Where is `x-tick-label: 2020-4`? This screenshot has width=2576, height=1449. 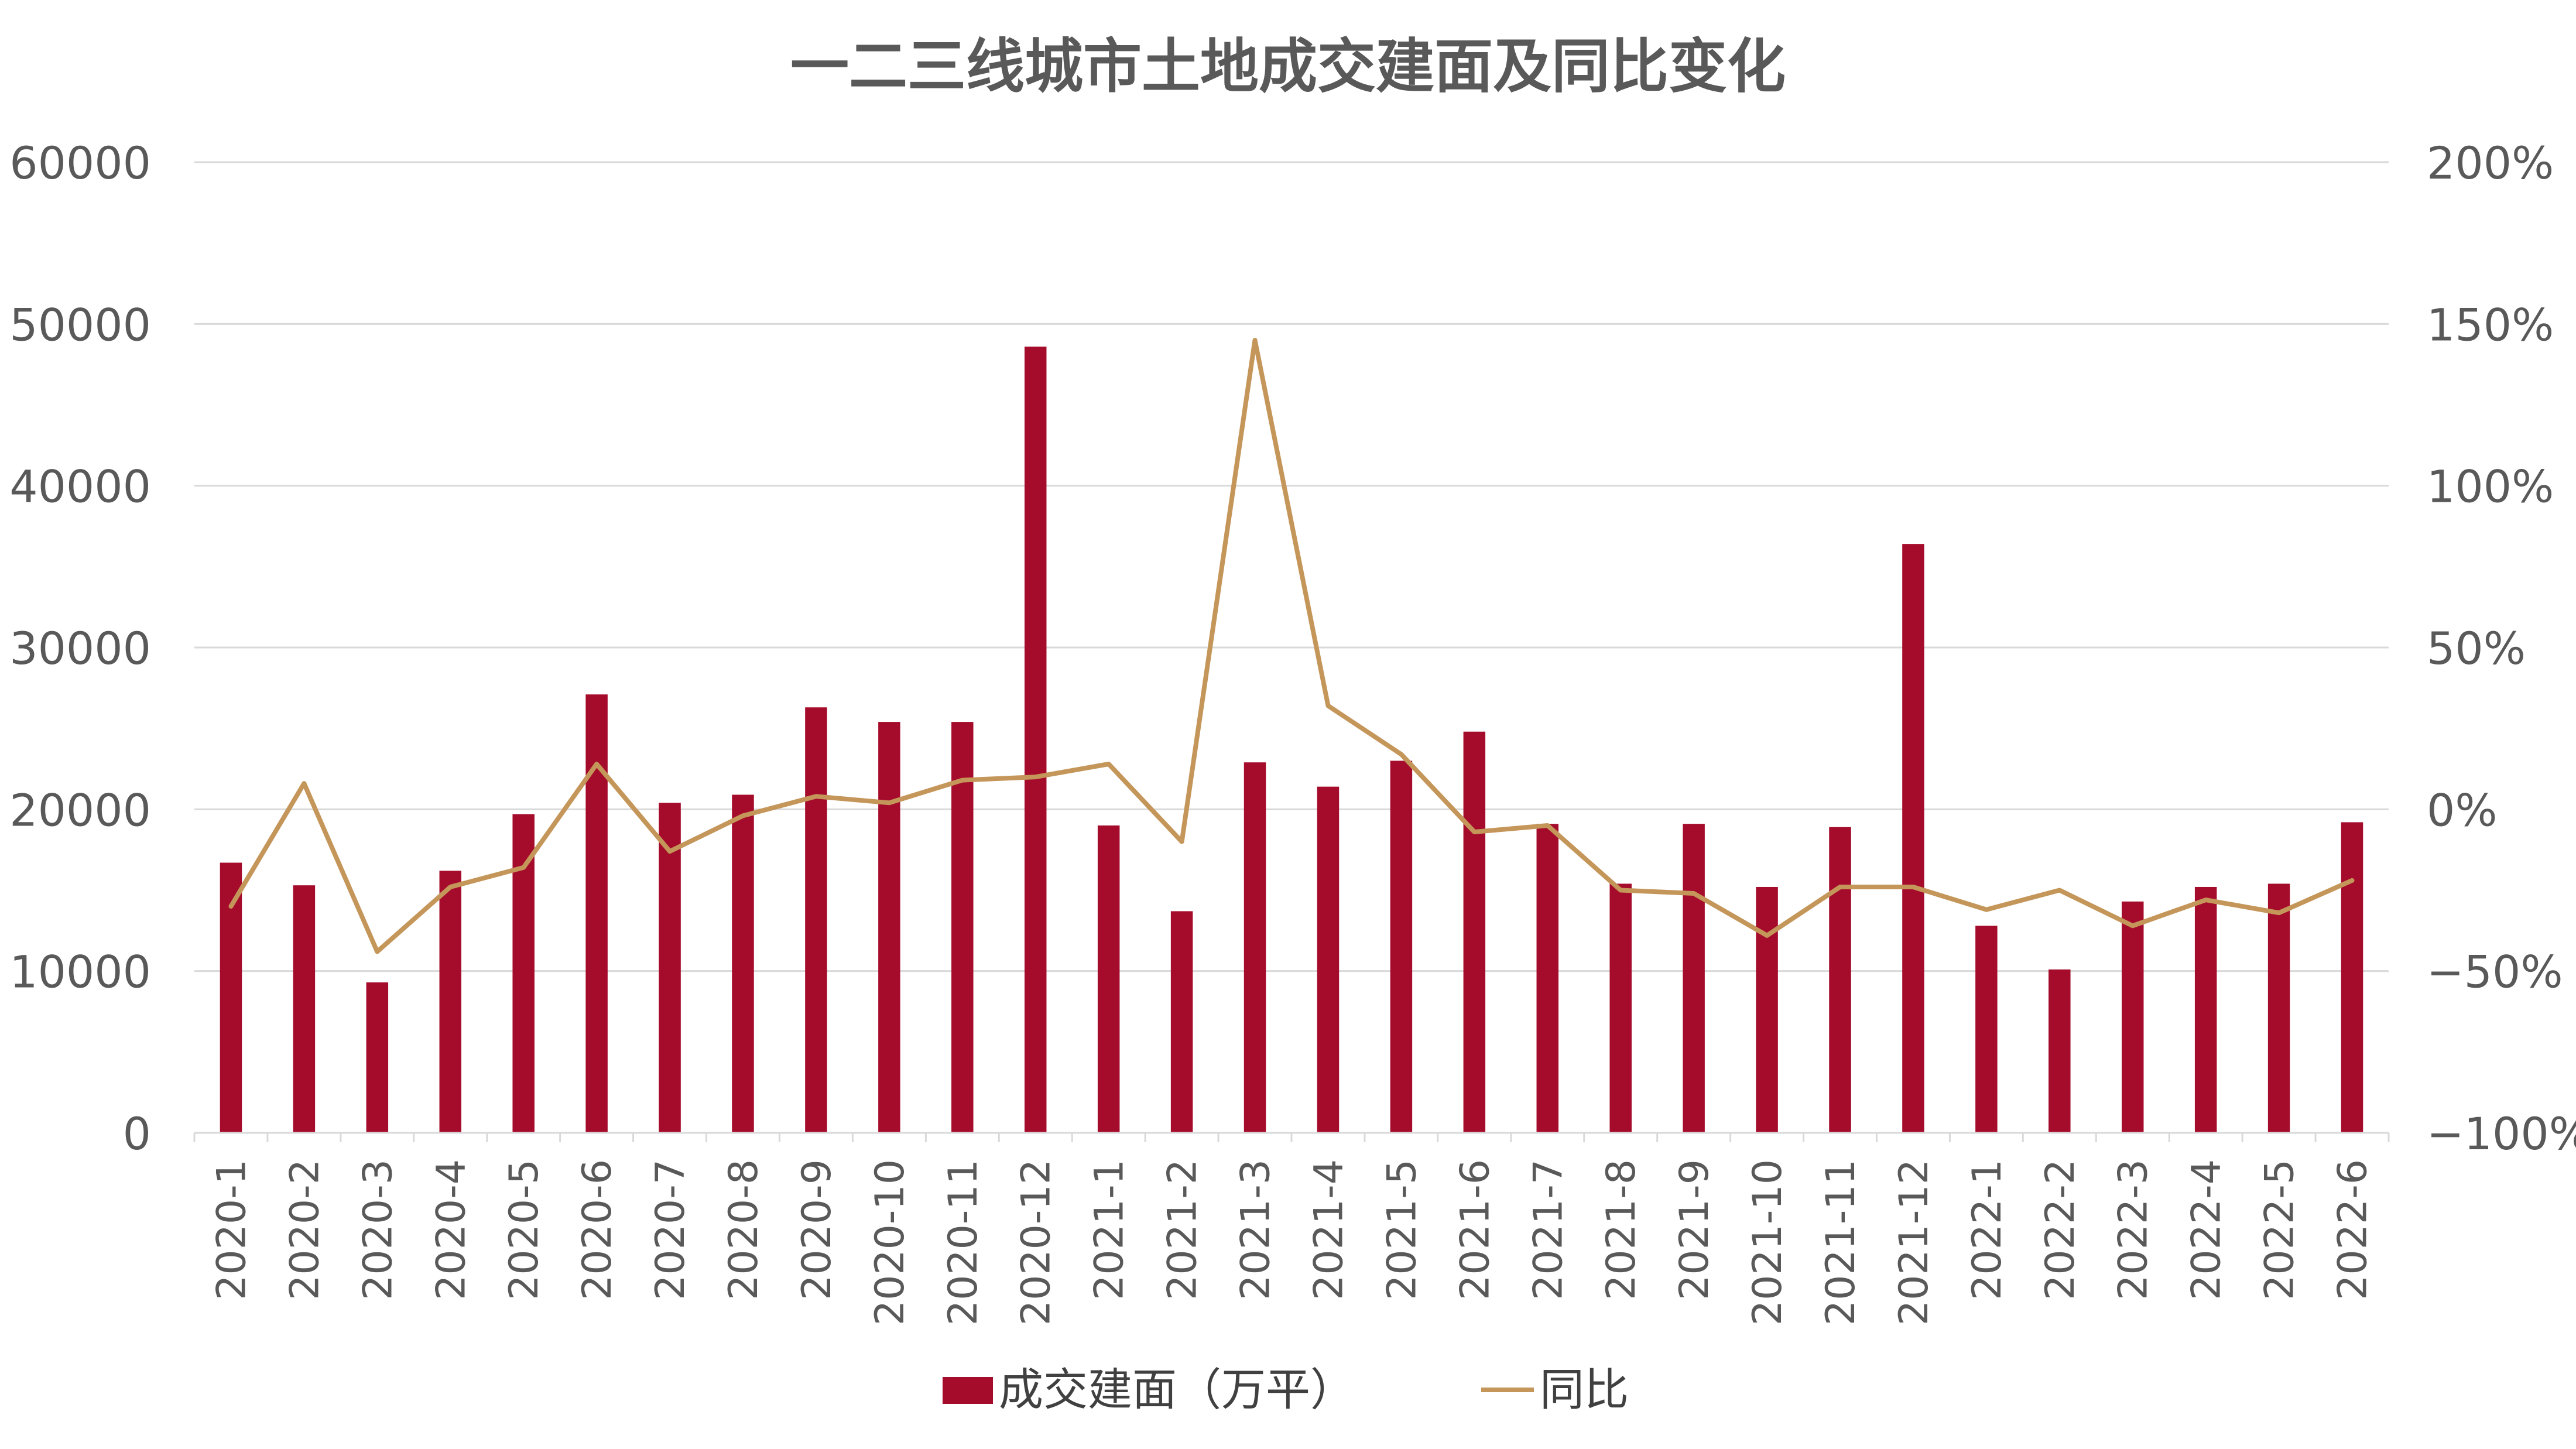
x-tick-label: 2020-4 is located at coordinates (451, 1229).